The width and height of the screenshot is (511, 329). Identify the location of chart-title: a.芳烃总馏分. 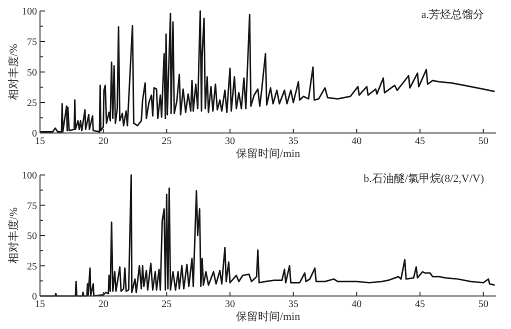
(452, 14).